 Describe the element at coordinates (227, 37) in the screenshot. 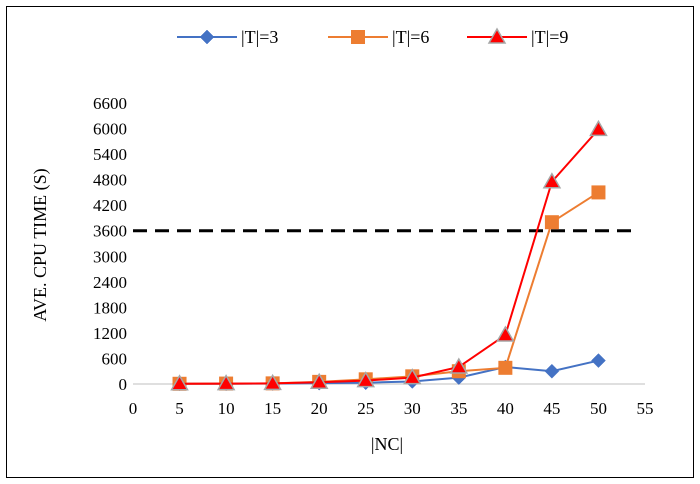

I see `legend-item: |T|=3` at that location.